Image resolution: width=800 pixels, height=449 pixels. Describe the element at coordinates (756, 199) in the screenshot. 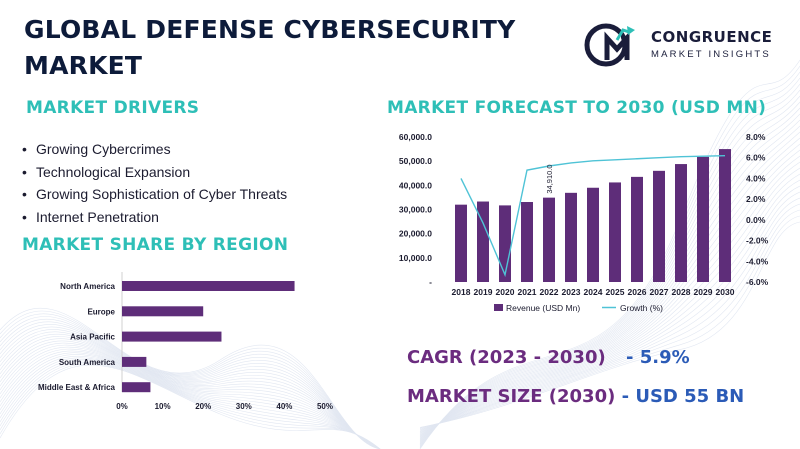

I see `right-tick-label: 2.0%` at that location.